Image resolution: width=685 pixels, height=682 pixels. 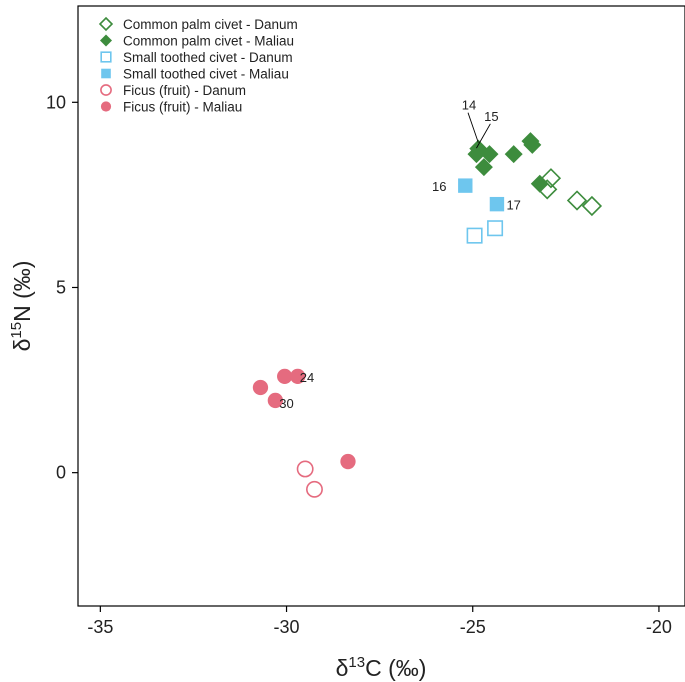 What do you see at coordinates (439, 186) in the screenshot?
I see `point-label: 16` at bounding box center [439, 186].